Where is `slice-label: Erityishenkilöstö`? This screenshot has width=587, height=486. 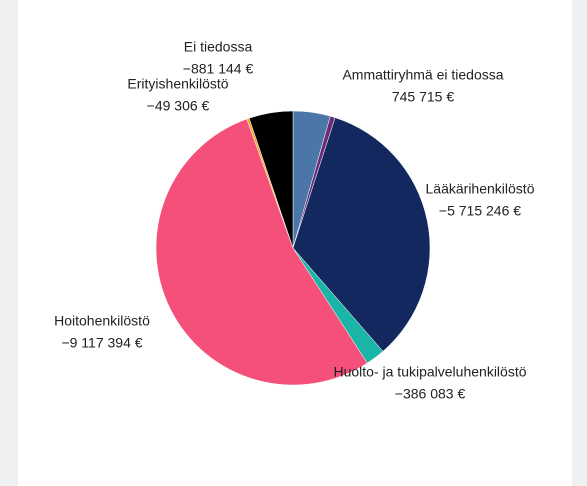 slice-label: Erityishenkilöstö is located at coordinates (177, 84).